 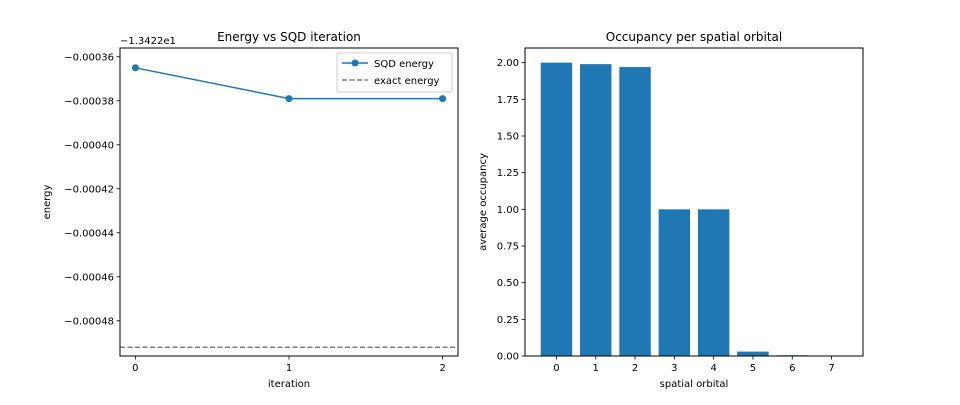 I want to click on y-tick-label: 1.75, so click(x=508, y=100).